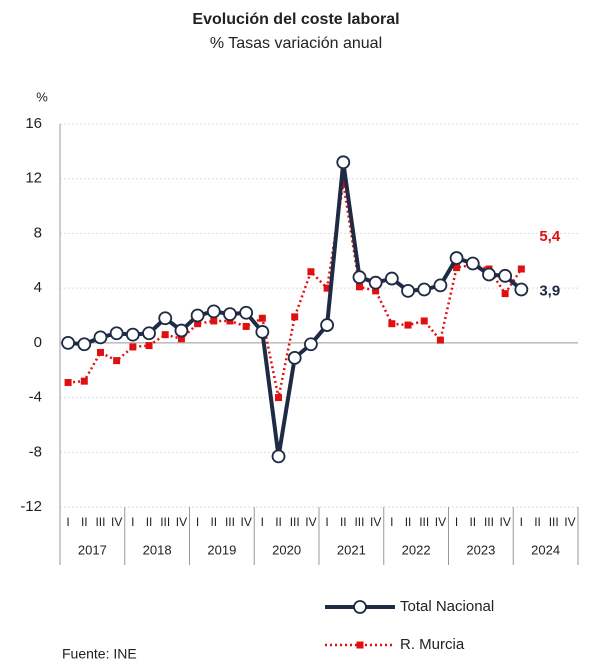 This screenshot has height=667, width=592. I want to click on chart-subtitle: % Tasas variación anual, so click(296, 43).